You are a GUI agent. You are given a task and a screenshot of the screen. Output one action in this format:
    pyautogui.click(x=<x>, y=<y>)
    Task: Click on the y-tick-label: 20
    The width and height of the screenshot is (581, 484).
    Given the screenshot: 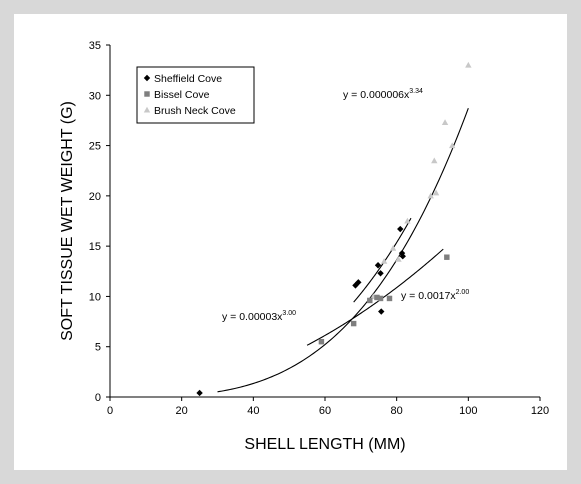 What is the action you would take?
    pyautogui.click(x=95, y=197)
    